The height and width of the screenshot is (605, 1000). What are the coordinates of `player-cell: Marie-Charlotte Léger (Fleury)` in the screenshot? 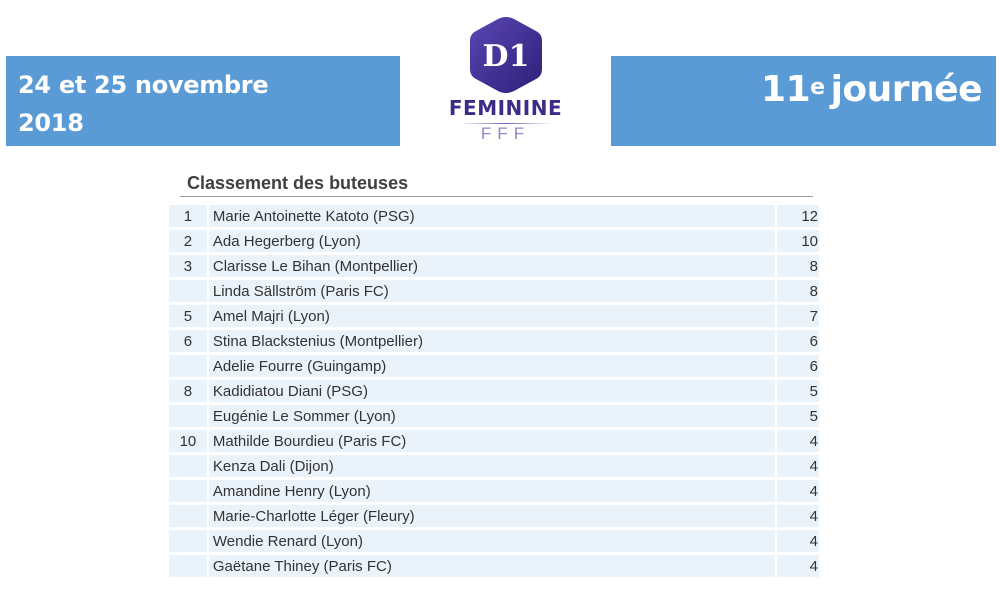 It's located at (493, 517).